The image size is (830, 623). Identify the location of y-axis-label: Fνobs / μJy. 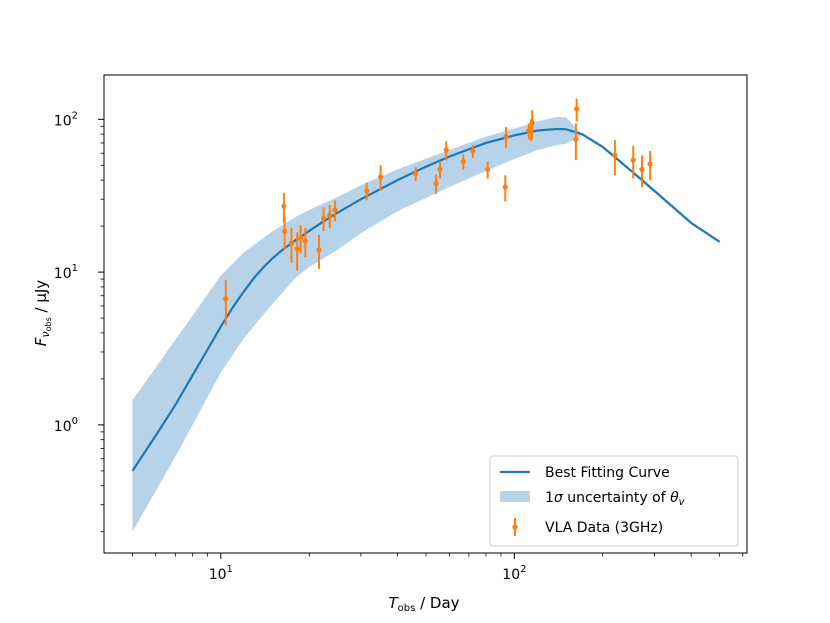
(42, 313).